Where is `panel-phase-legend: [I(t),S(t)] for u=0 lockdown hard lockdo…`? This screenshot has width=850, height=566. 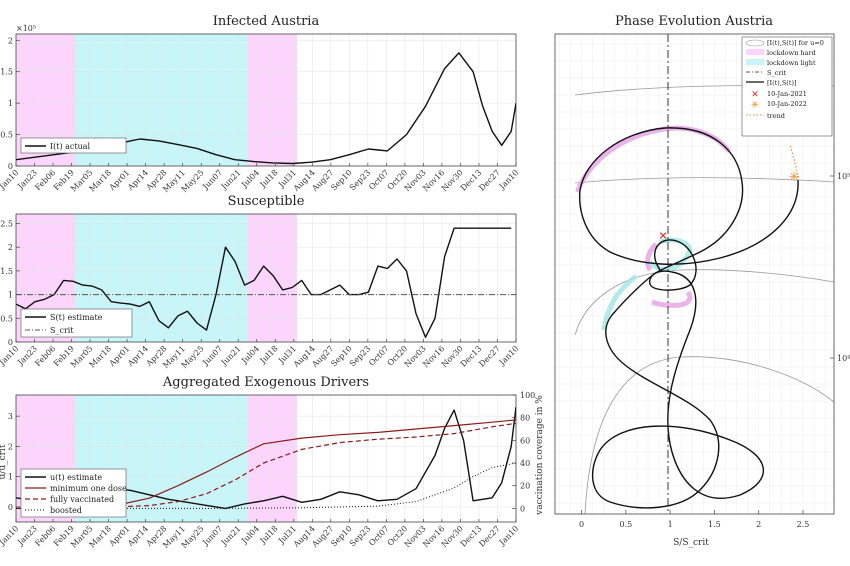
panel-phase-legend: [I(t),S(t)] for u=0 lockdown hard lockdo… is located at coordinates (787, 86).